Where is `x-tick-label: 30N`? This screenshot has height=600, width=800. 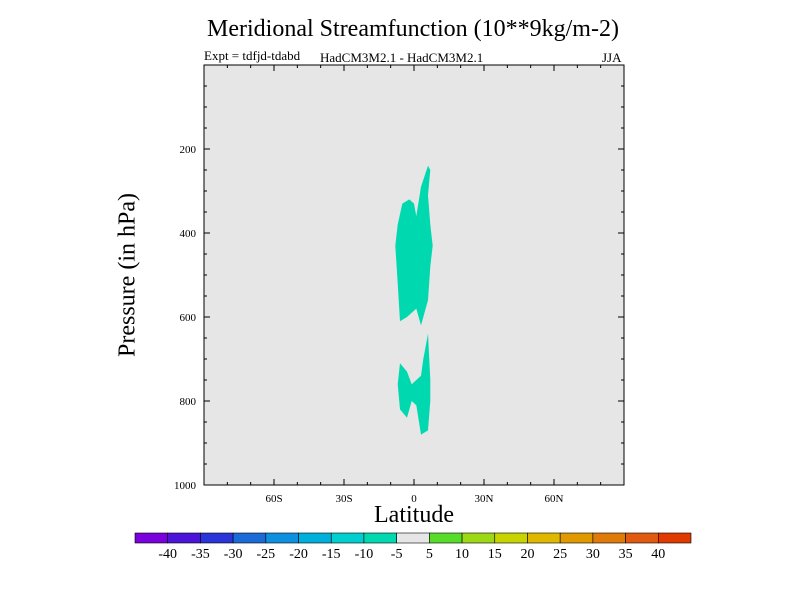 x-tick-label: 30N is located at coordinates (484, 499).